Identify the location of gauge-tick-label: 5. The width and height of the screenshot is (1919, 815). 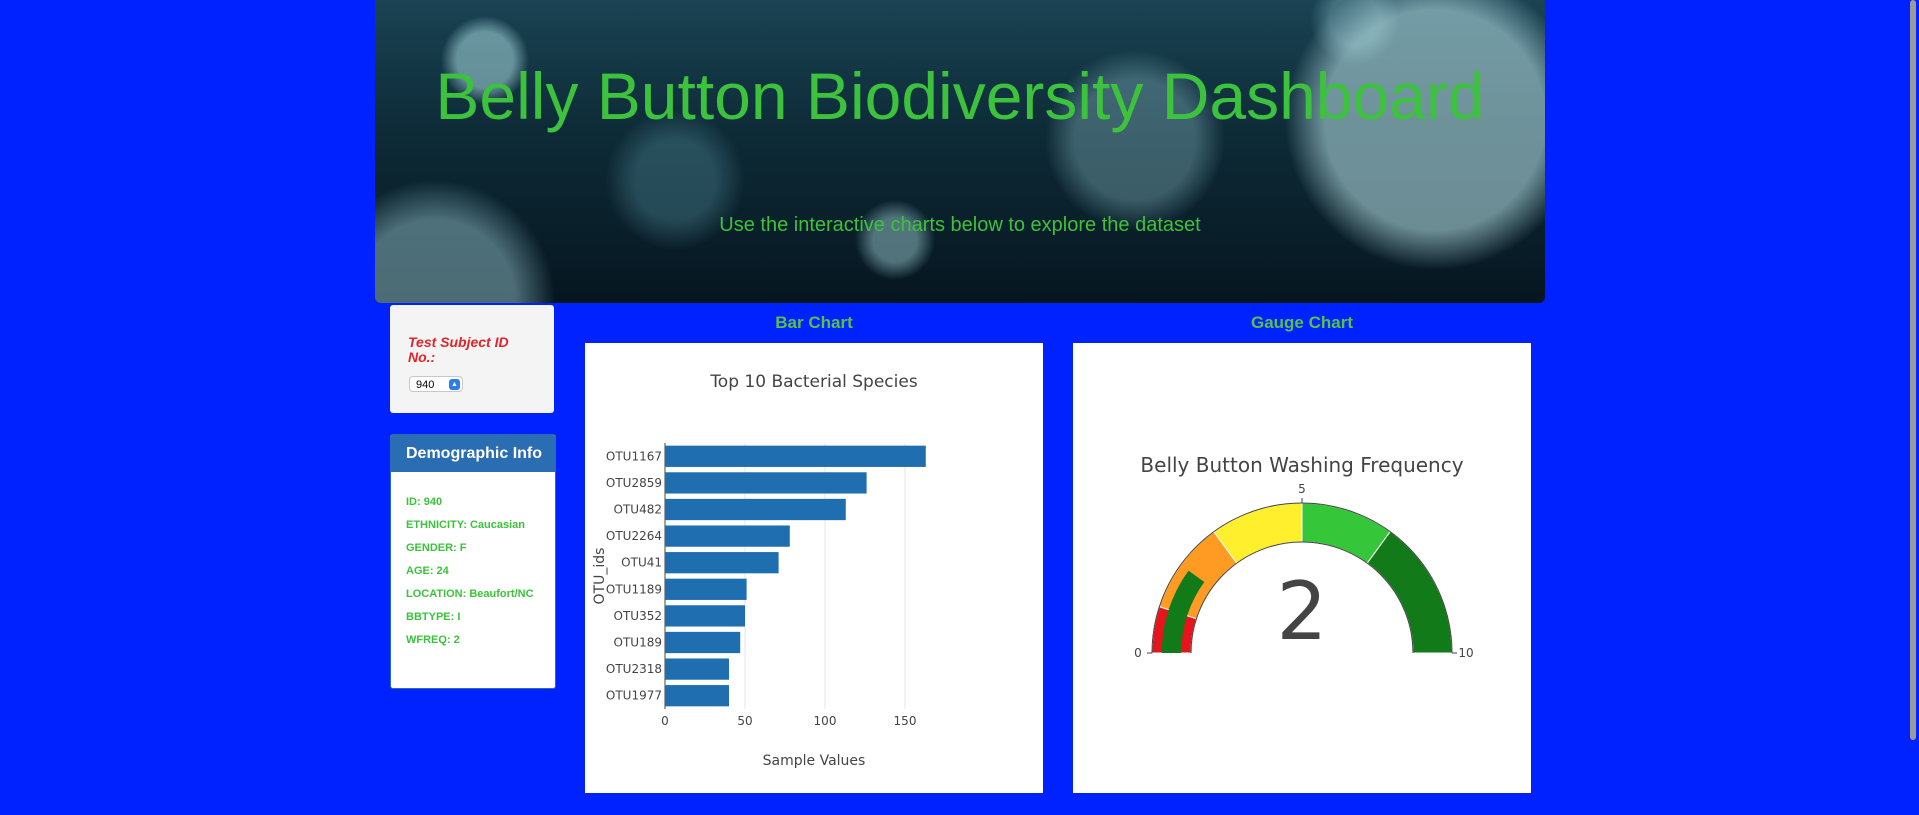
(1302, 489).